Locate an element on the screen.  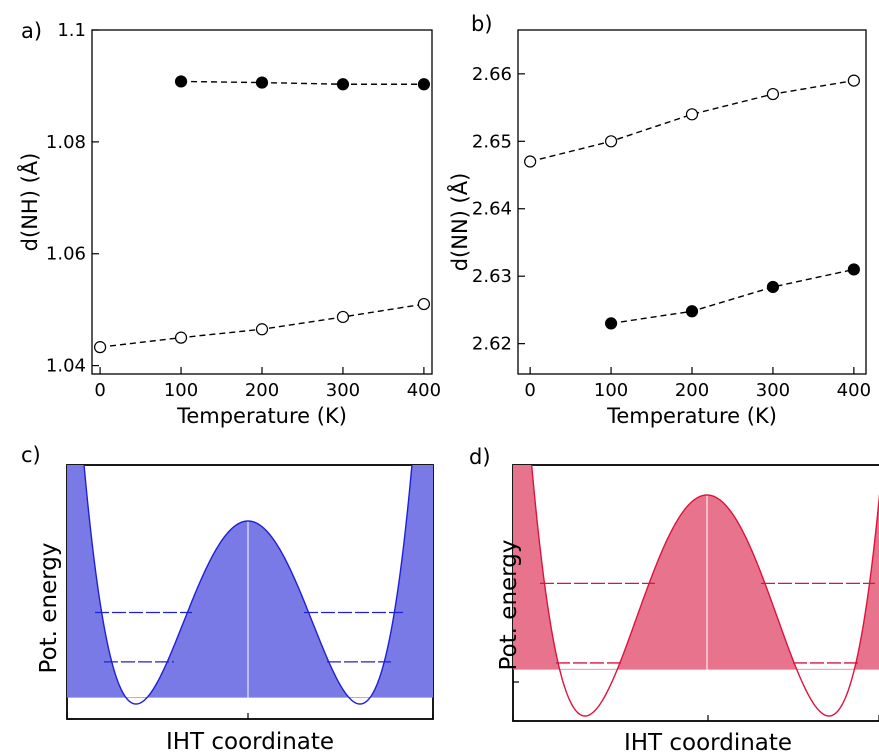
panel-a-x-tick-label: 200 is located at coordinates (262, 390).